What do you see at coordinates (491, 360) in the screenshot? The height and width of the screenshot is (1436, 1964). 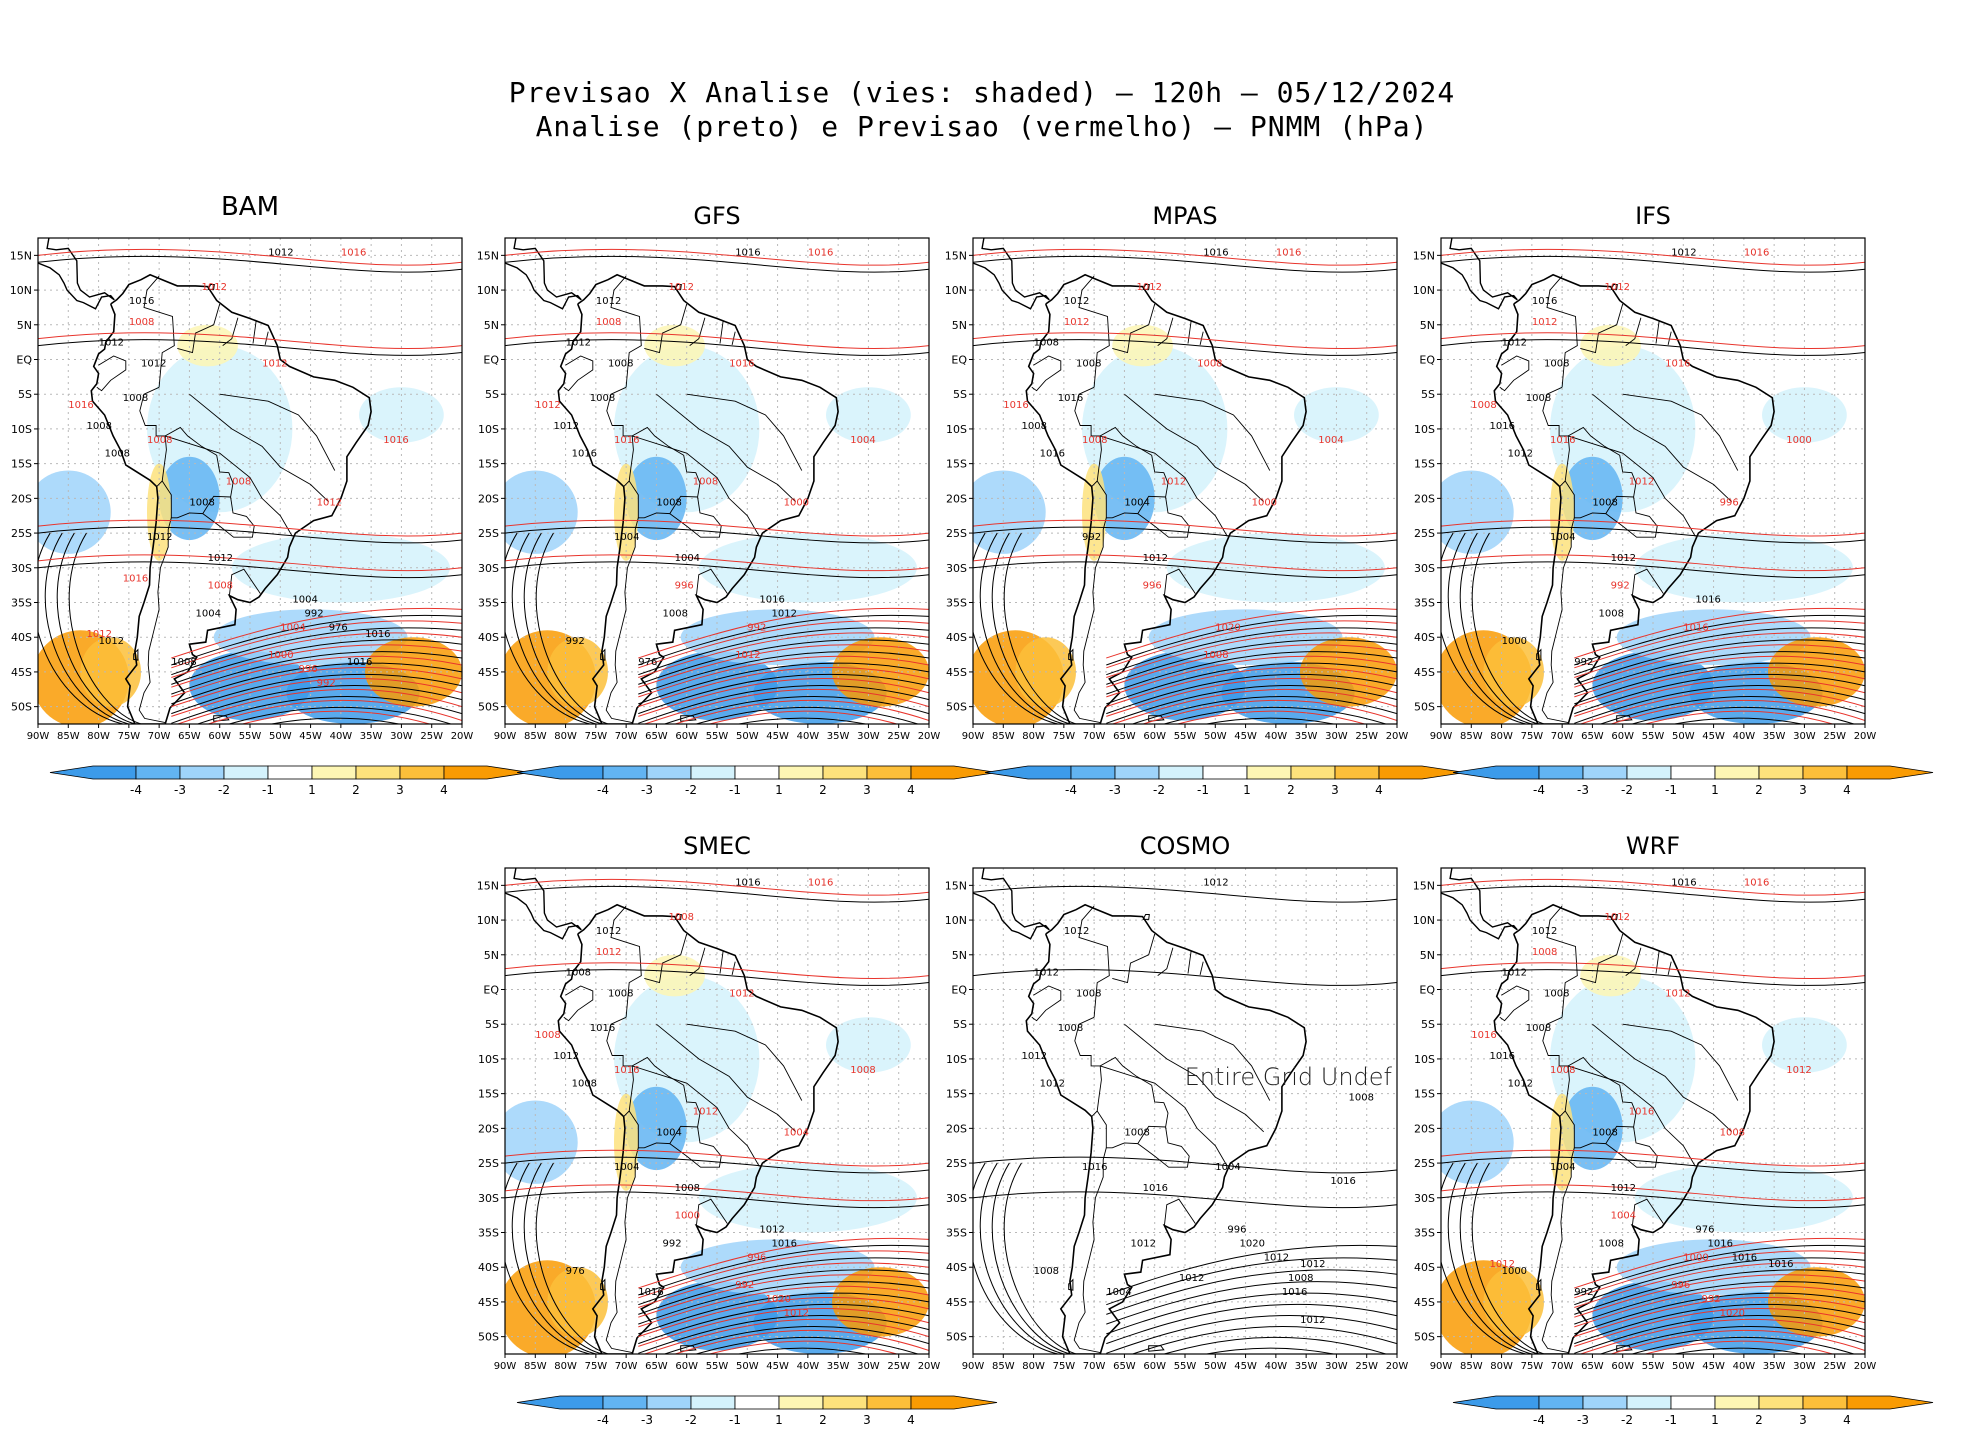 I see `lat-tick-label: EQ` at bounding box center [491, 360].